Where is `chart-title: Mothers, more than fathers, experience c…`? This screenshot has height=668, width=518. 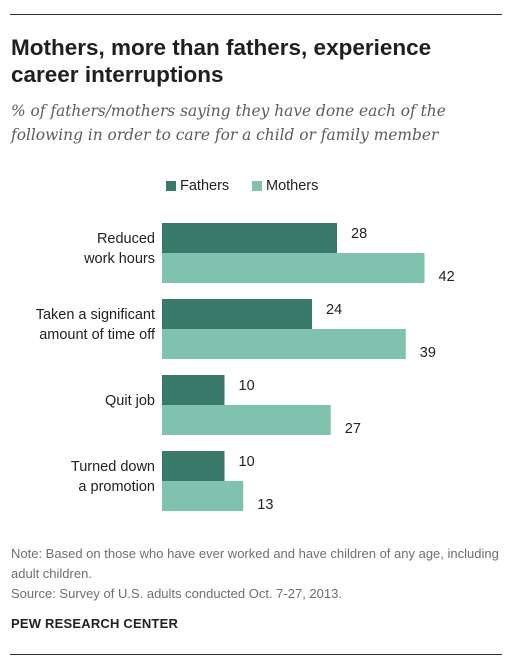
chart-title: Mothers, more than fathers, experience c… is located at coordinates (221, 61).